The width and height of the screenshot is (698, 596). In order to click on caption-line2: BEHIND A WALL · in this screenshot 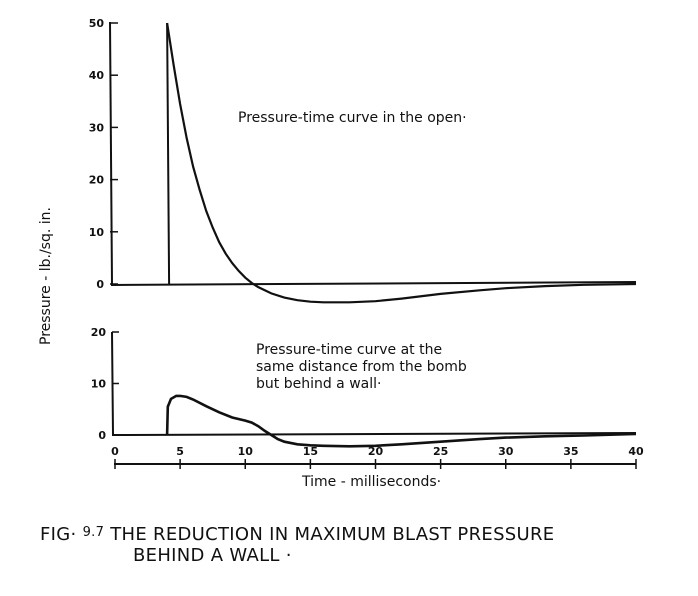, I will do `click(212, 555)`.